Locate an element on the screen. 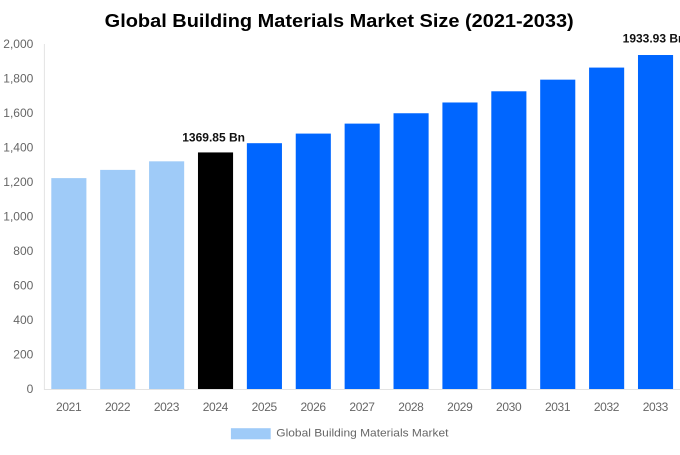  svg-text: 2028 is located at coordinates (411, 407).